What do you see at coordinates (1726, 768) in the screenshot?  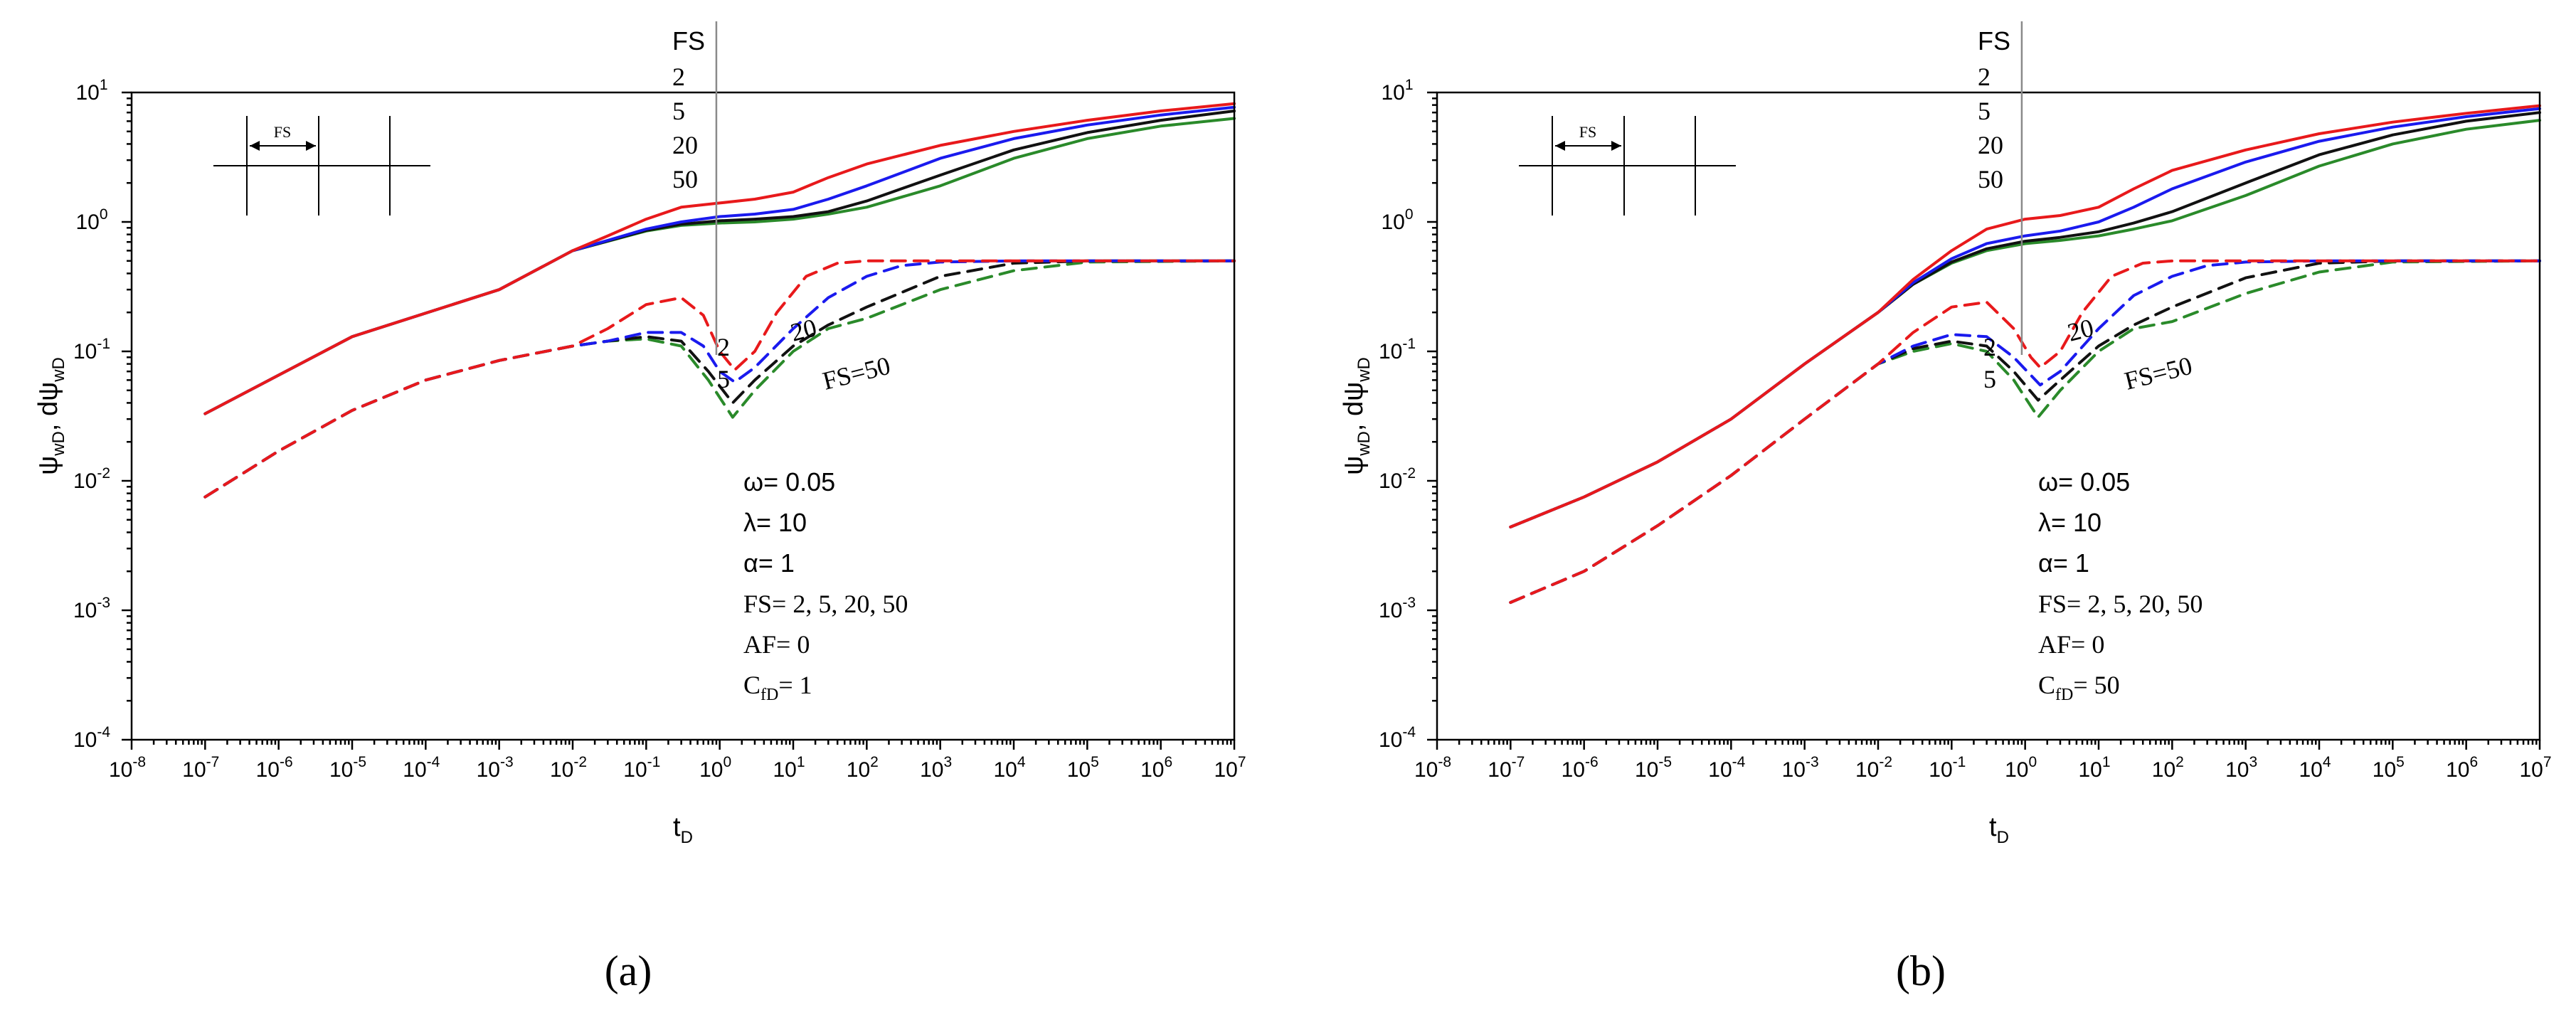 I see `panel-b-x-tick-label: 10⁻⁴` at bounding box center [1726, 768].